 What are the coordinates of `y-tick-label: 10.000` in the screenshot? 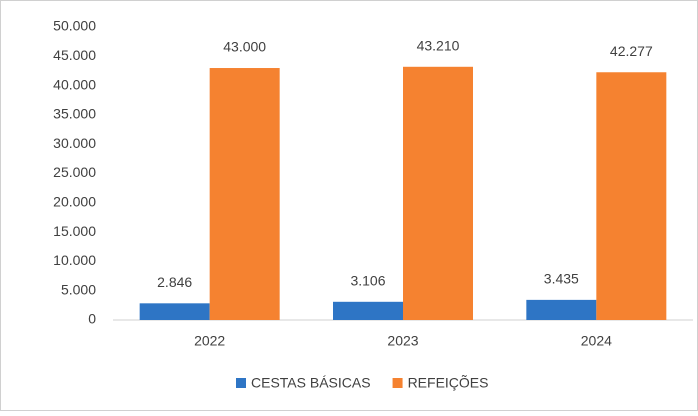 It's located at (74, 260).